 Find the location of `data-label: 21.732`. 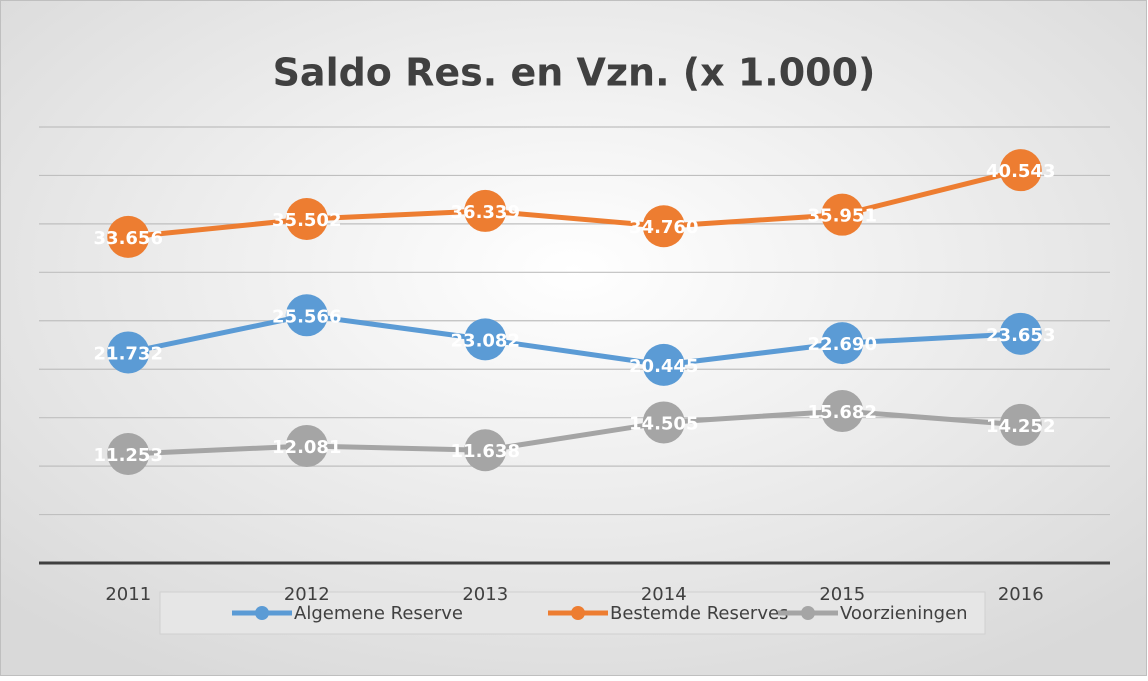

data-label: 21.732 is located at coordinates (128, 353).